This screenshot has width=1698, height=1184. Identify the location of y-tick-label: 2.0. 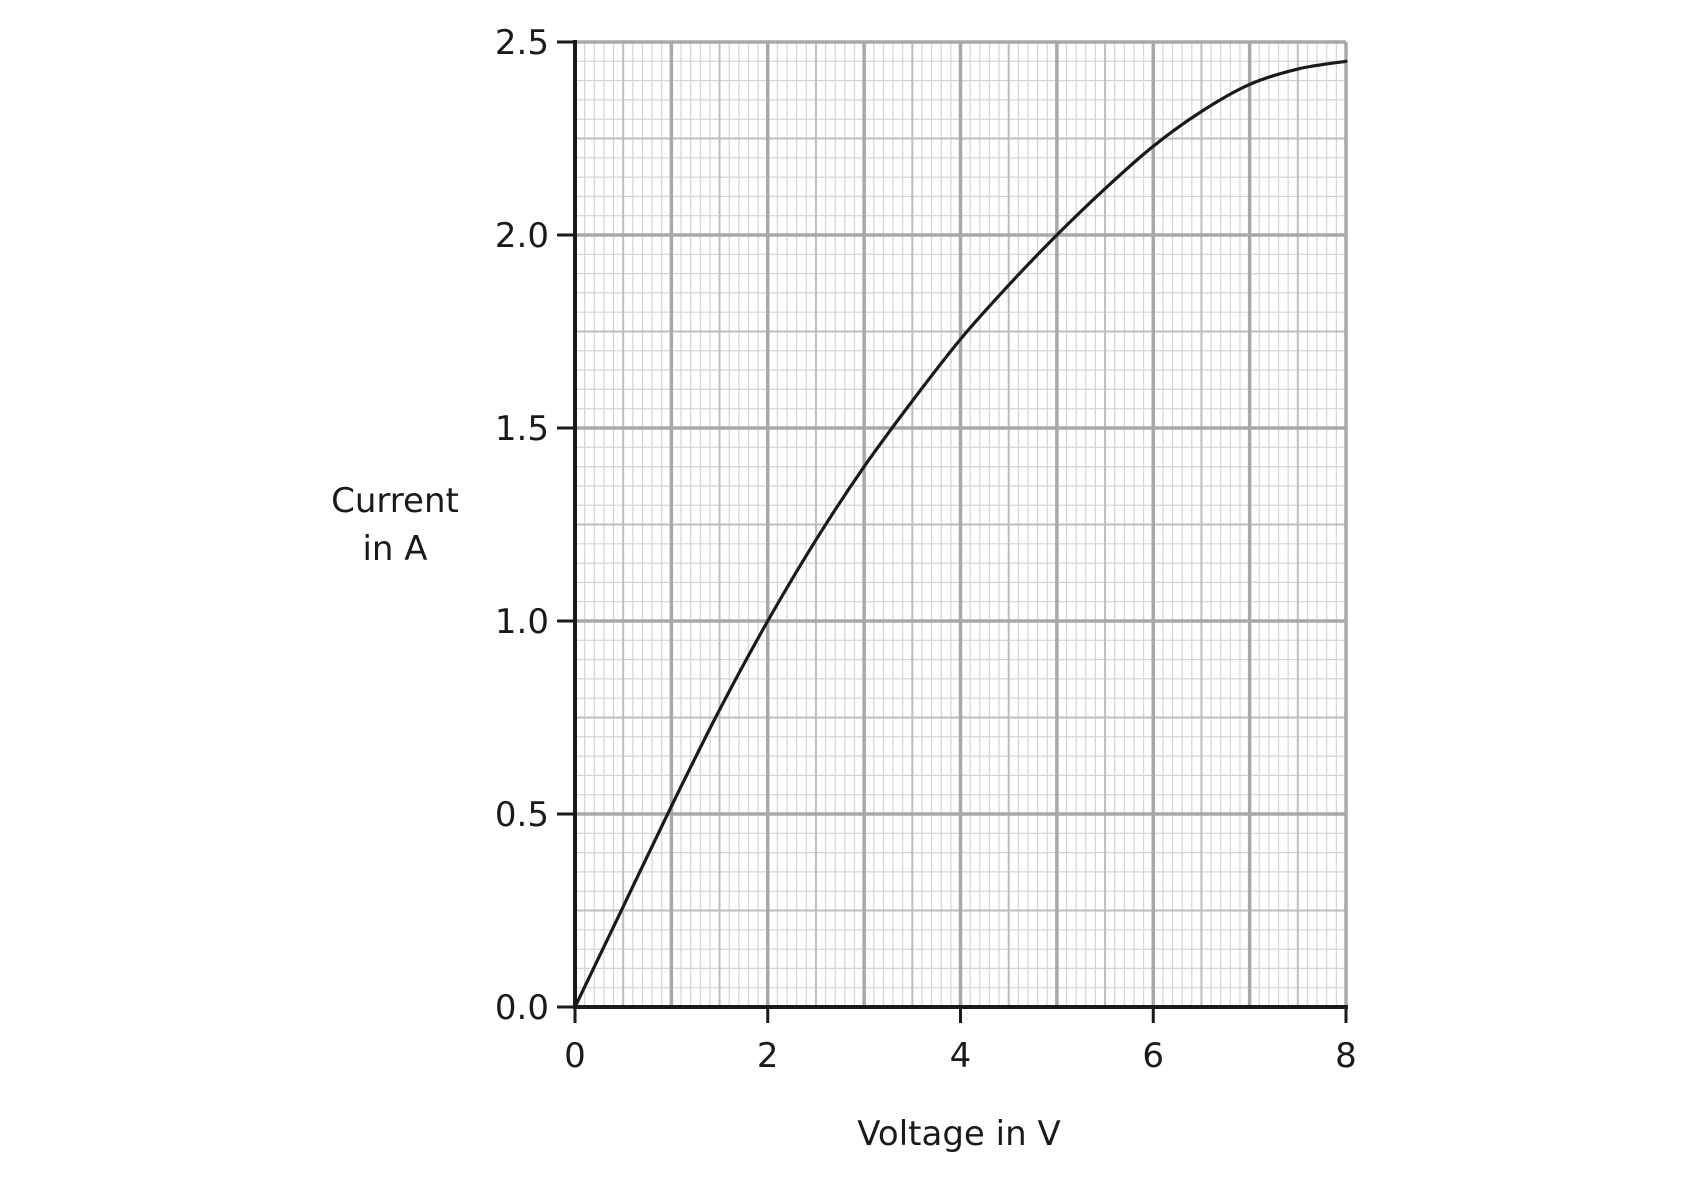
(522, 236).